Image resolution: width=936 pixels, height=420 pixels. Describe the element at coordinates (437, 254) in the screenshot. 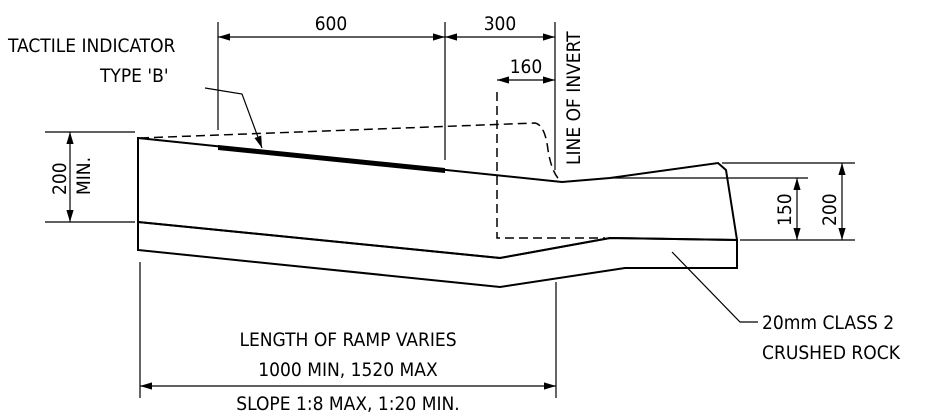

I see `rock-base` at that location.